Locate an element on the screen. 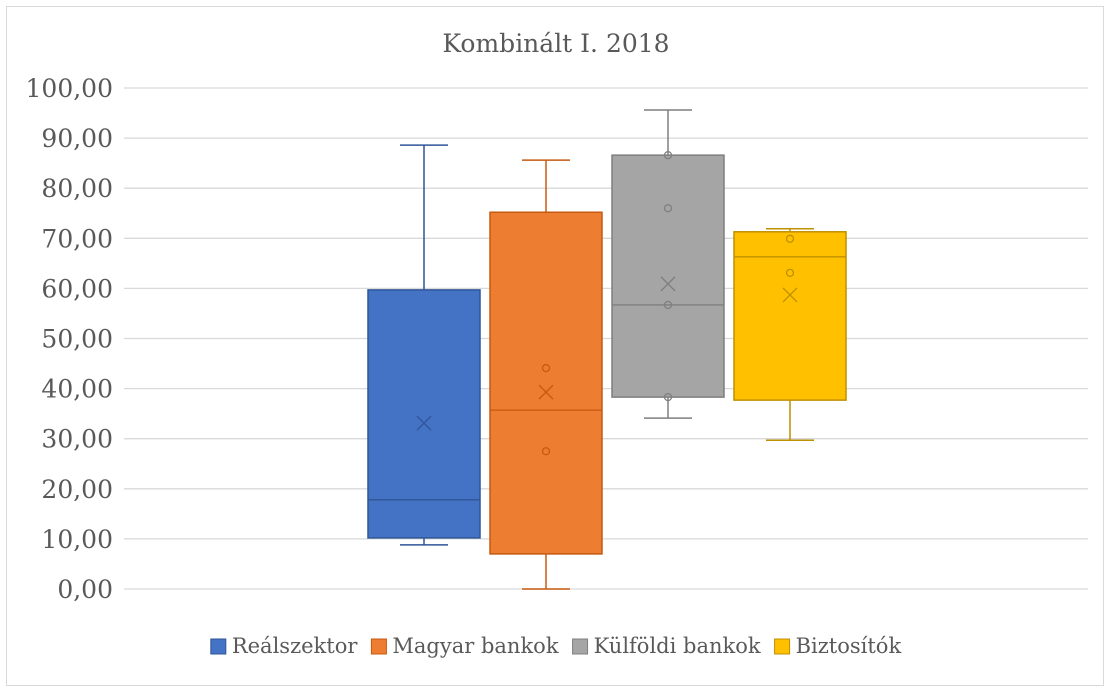 The height and width of the screenshot is (694, 1112). chart-title: Kombinált I. 2018 is located at coordinates (555, 43).